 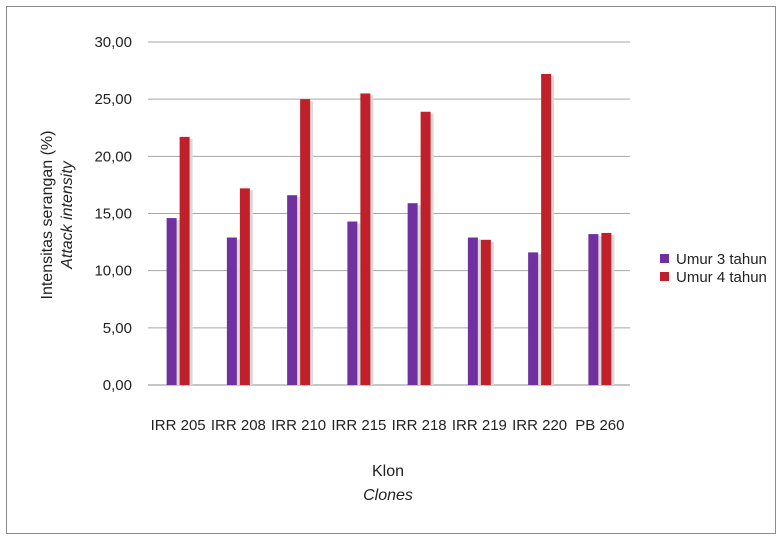 I want to click on y-tick-label: 25,00, so click(x=113, y=99).